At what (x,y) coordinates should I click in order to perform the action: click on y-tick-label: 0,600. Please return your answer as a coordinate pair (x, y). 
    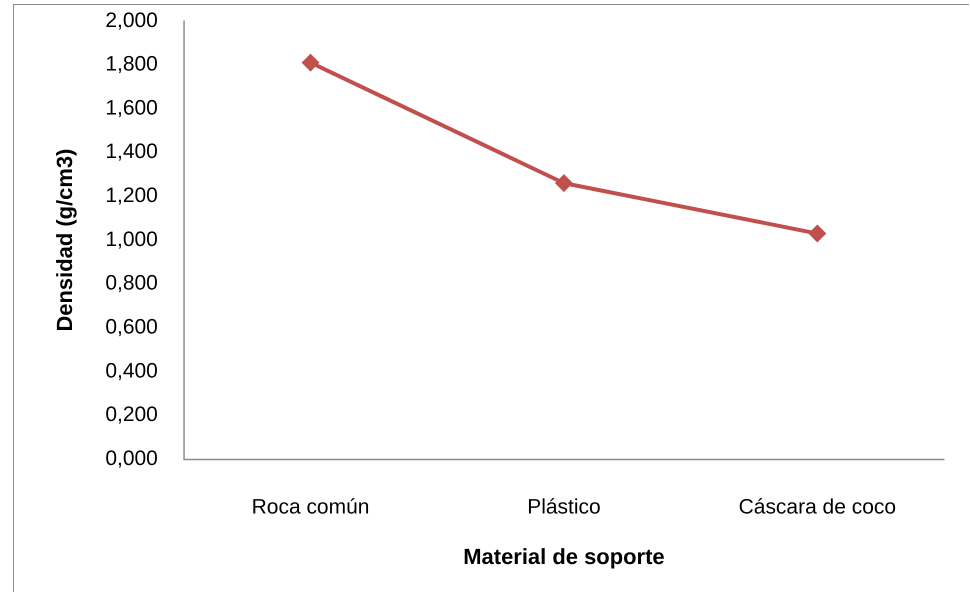
    Looking at the image, I should click on (131, 327).